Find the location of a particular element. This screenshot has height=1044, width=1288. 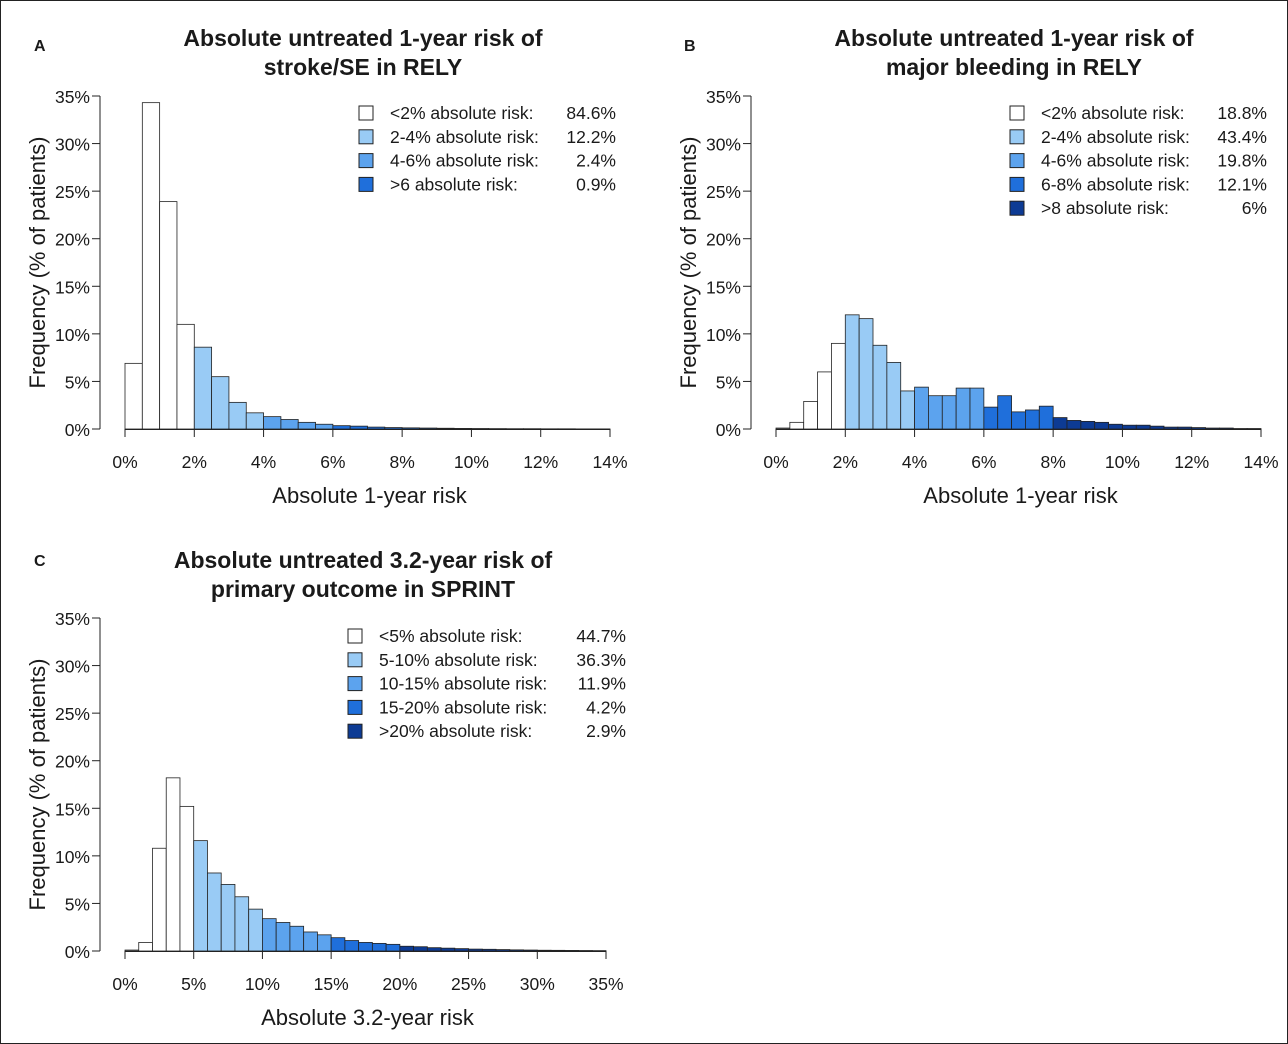

chart-subtitle: stroke/SE in RELY is located at coordinates (363, 67).